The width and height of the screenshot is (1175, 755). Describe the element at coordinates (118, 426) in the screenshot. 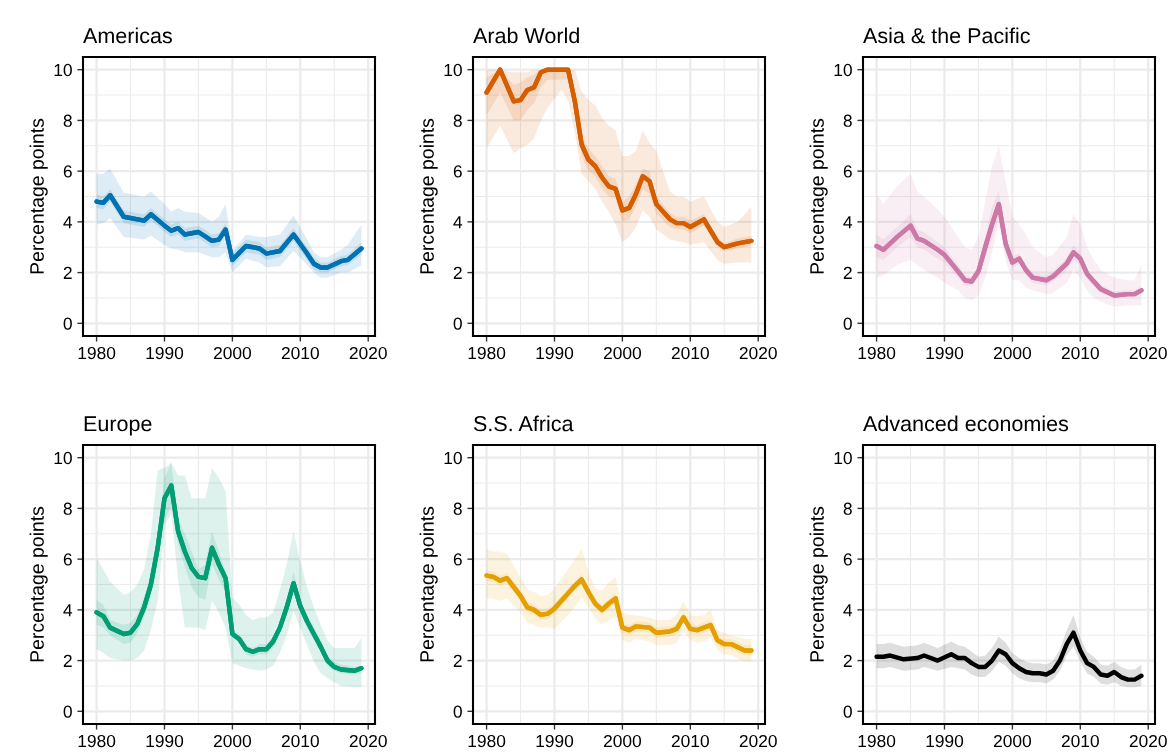

I see `chart-title: Europe` at that location.